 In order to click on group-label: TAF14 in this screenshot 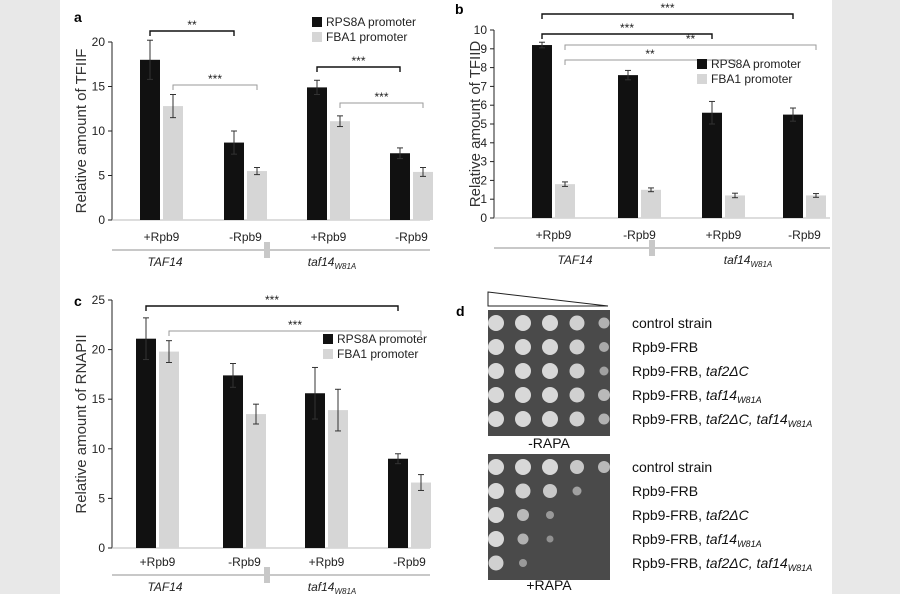, I will do `click(164, 262)`.